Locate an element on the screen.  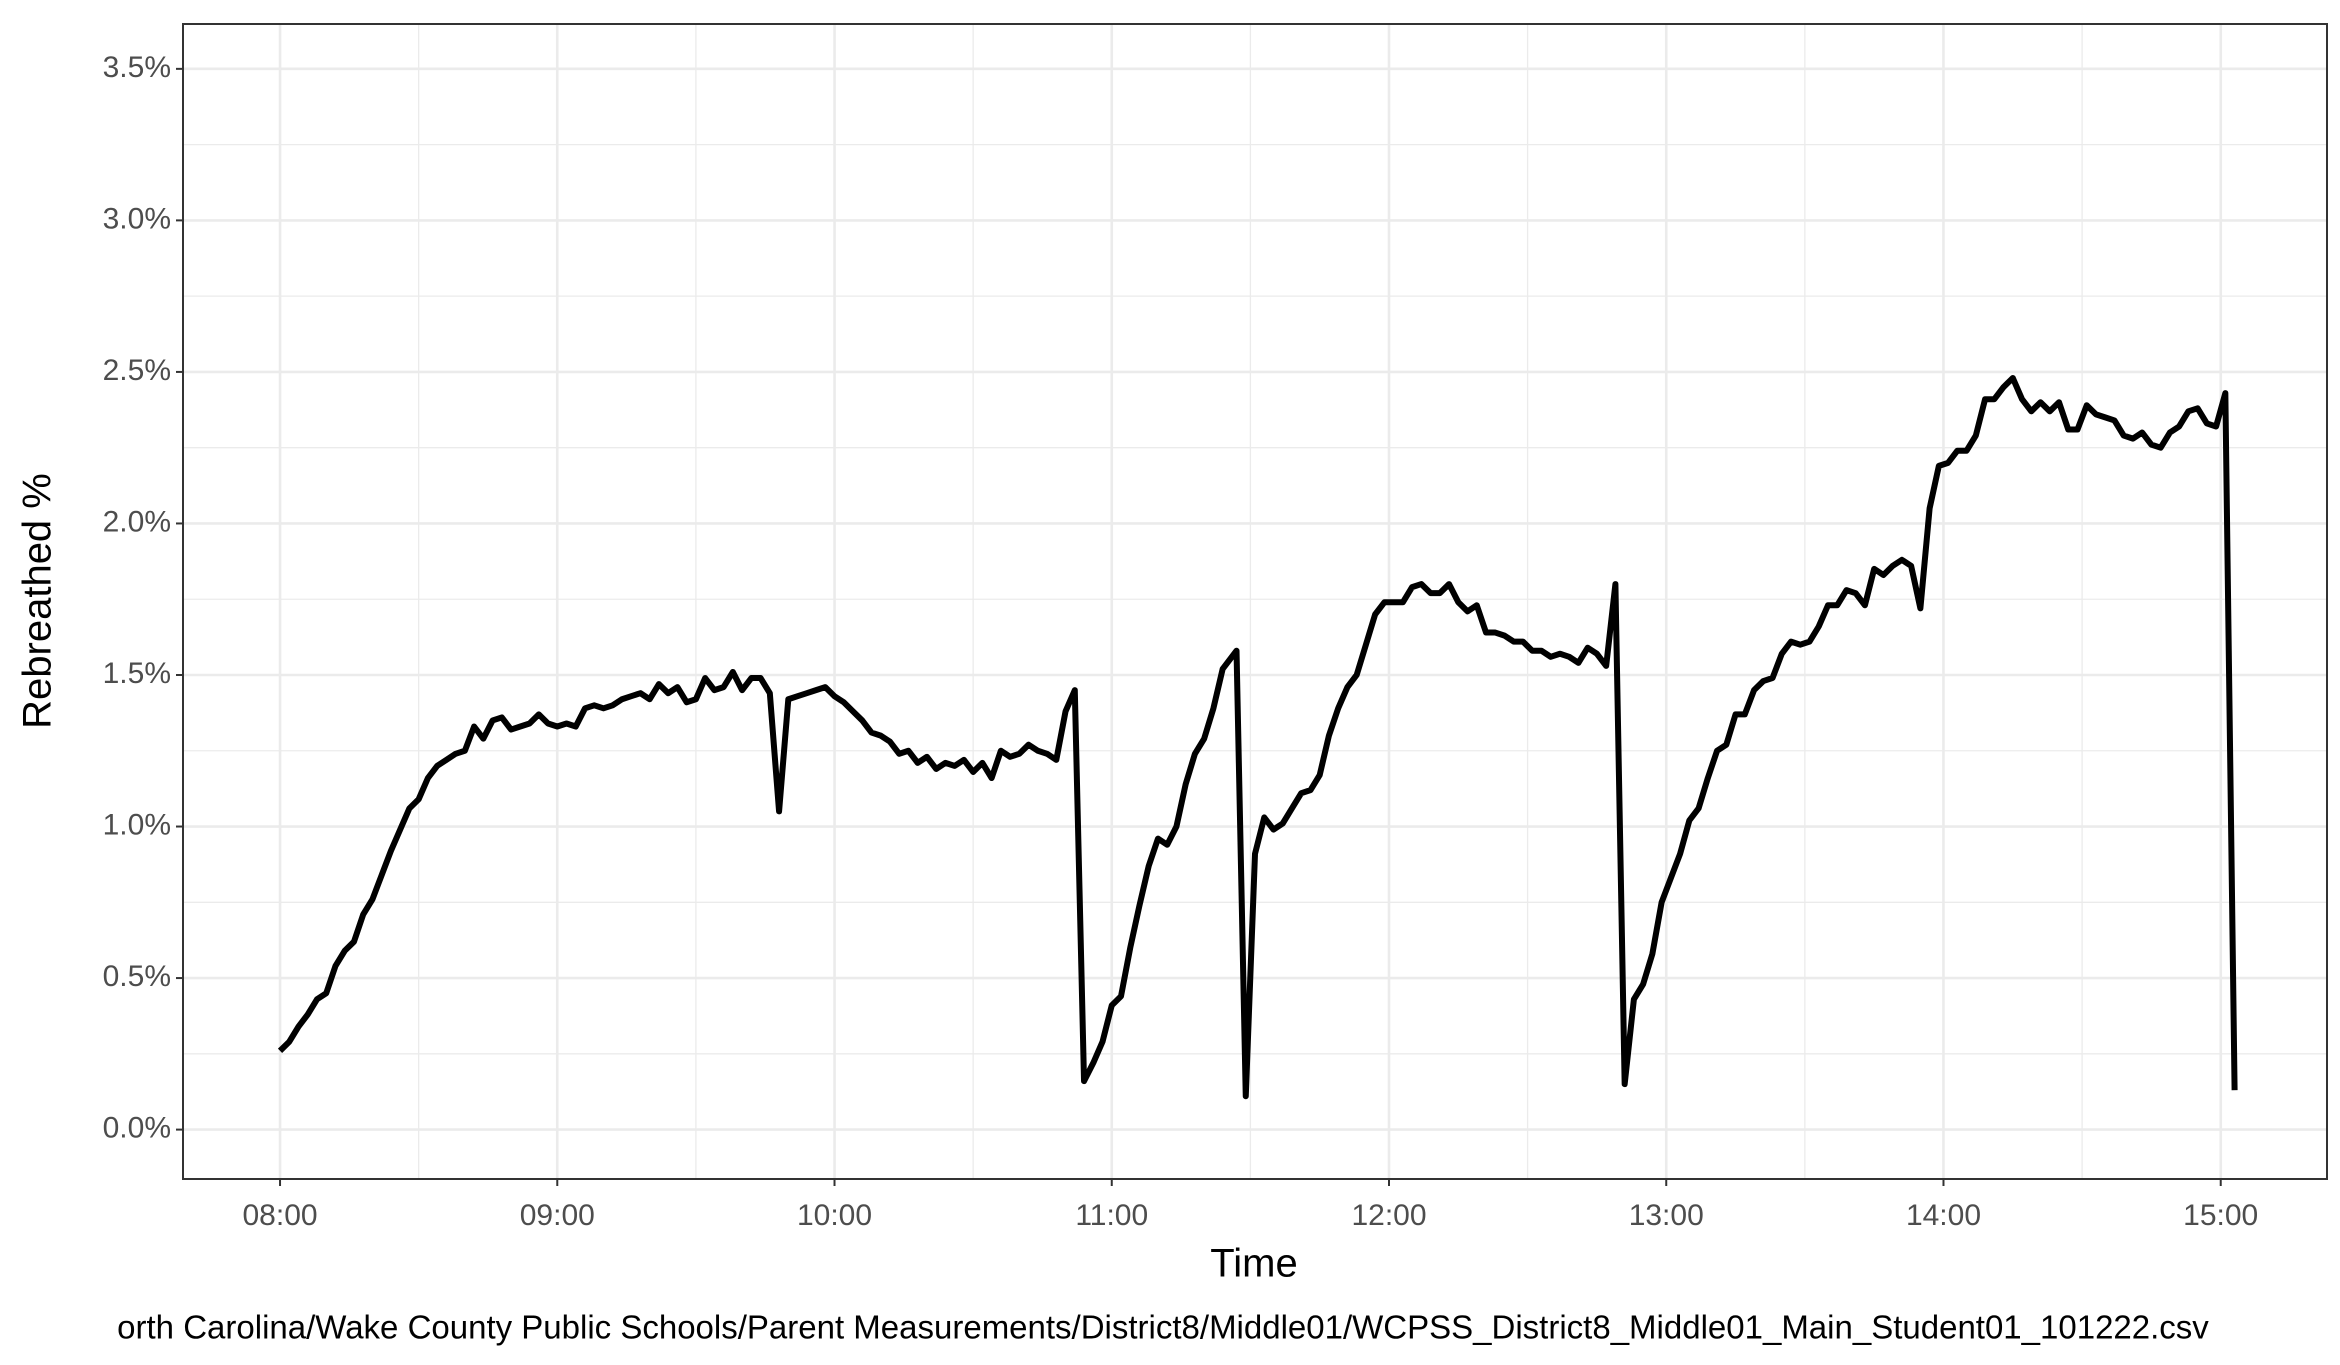
x-tick-label: 08:00 is located at coordinates (279, 1215).